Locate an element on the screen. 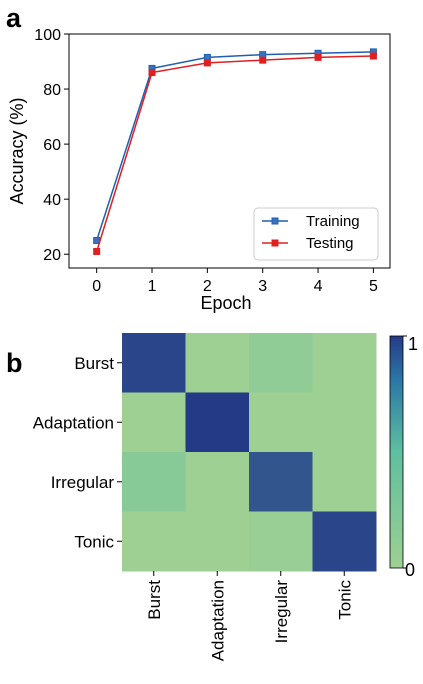 This screenshot has width=423, height=684. col-label: Adaptation is located at coordinates (217, 620).